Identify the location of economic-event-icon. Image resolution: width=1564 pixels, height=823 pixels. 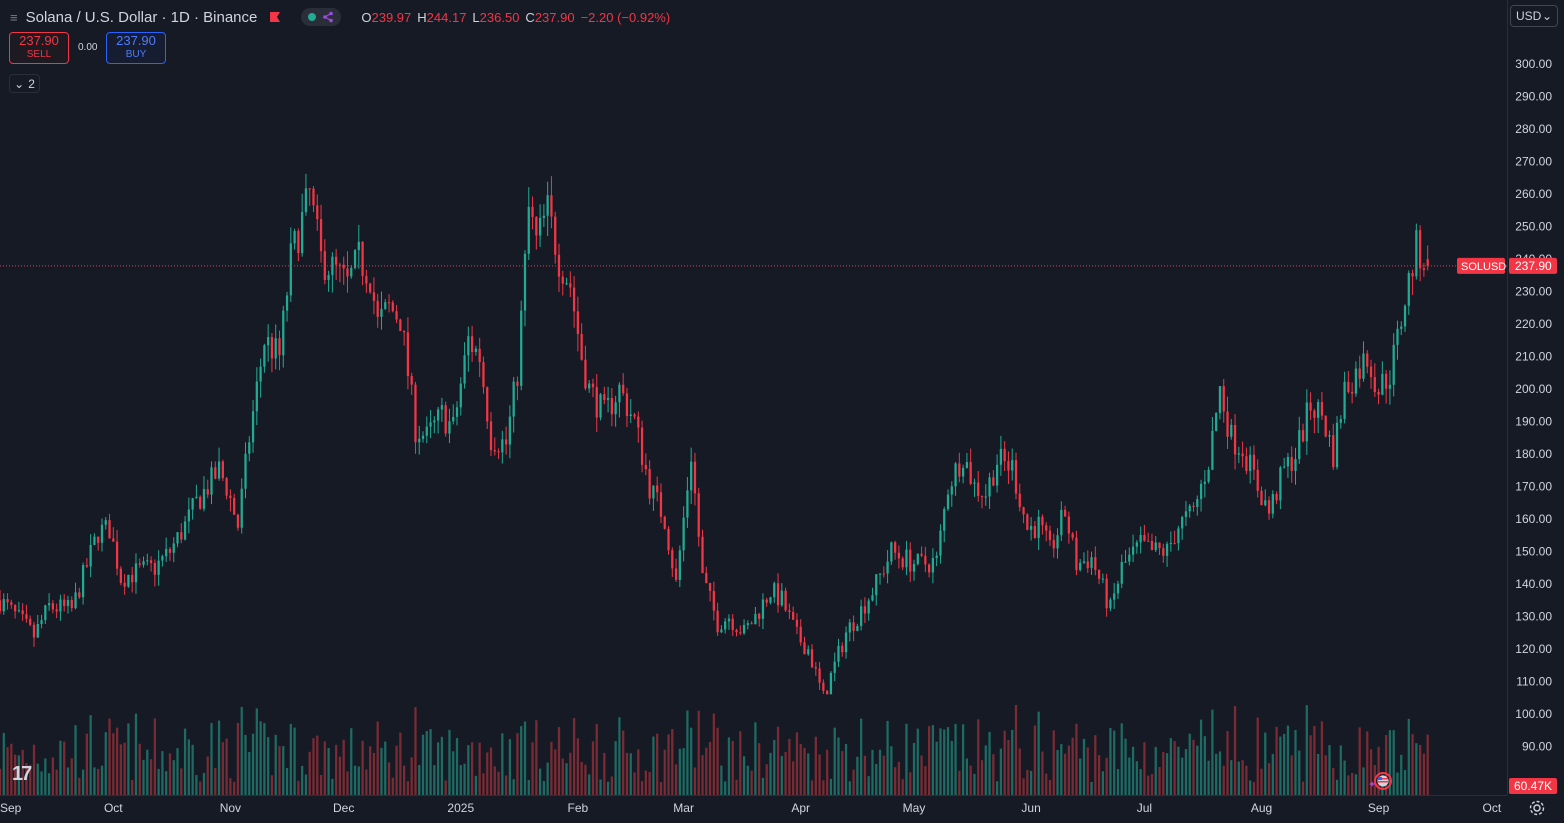
(1383, 781).